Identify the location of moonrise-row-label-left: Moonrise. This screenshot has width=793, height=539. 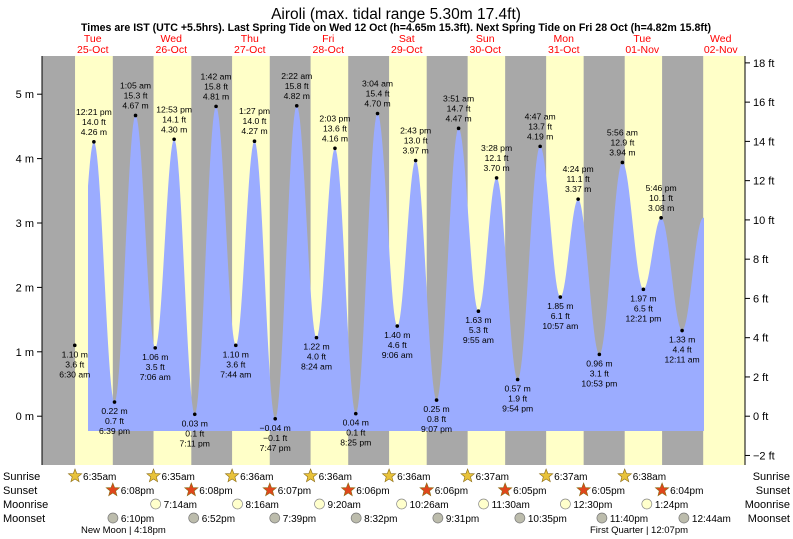
(25, 505).